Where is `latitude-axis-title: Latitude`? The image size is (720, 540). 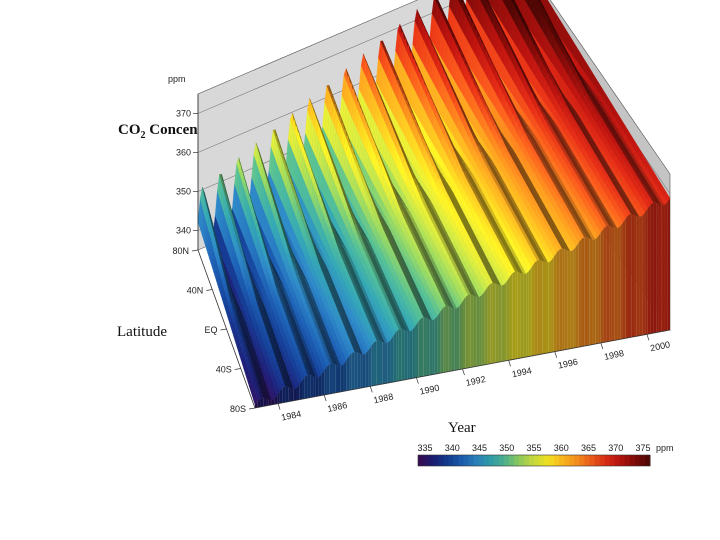
latitude-axis-title: Latitude is located at coordinates (142, 332).